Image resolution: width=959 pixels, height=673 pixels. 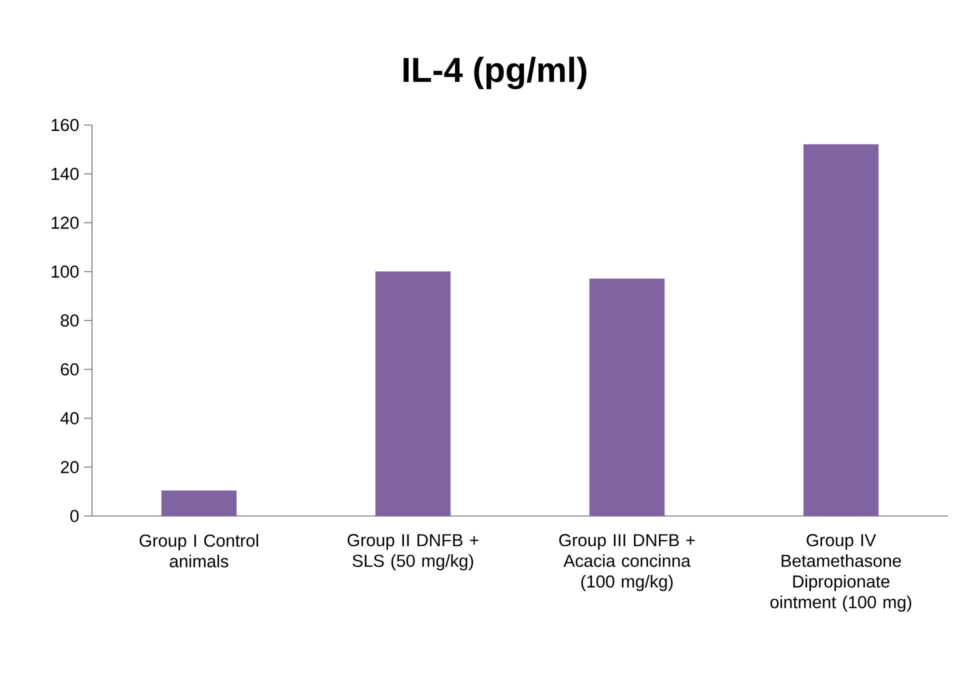 I want to click on y-tick-label: 80, so click(x=69, y=320).